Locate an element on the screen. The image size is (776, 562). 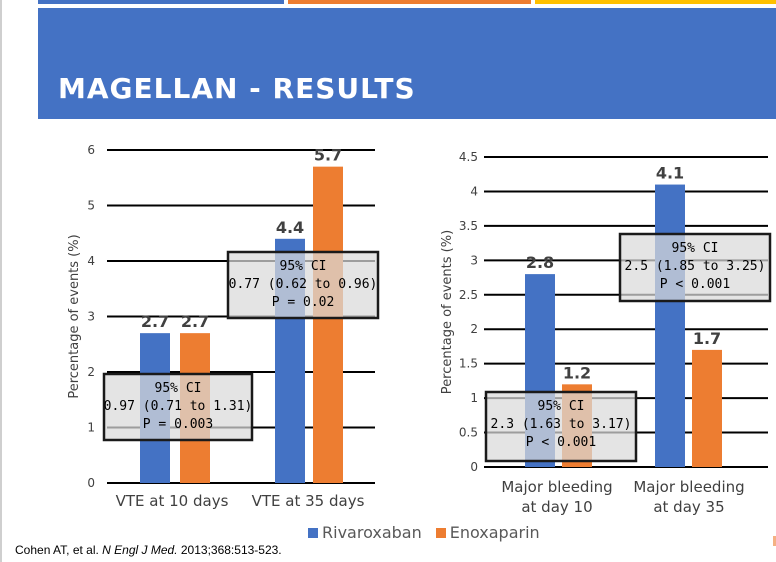
legend-item-enoxaparin: Enoxaparin is located at coordinates (487, 532).